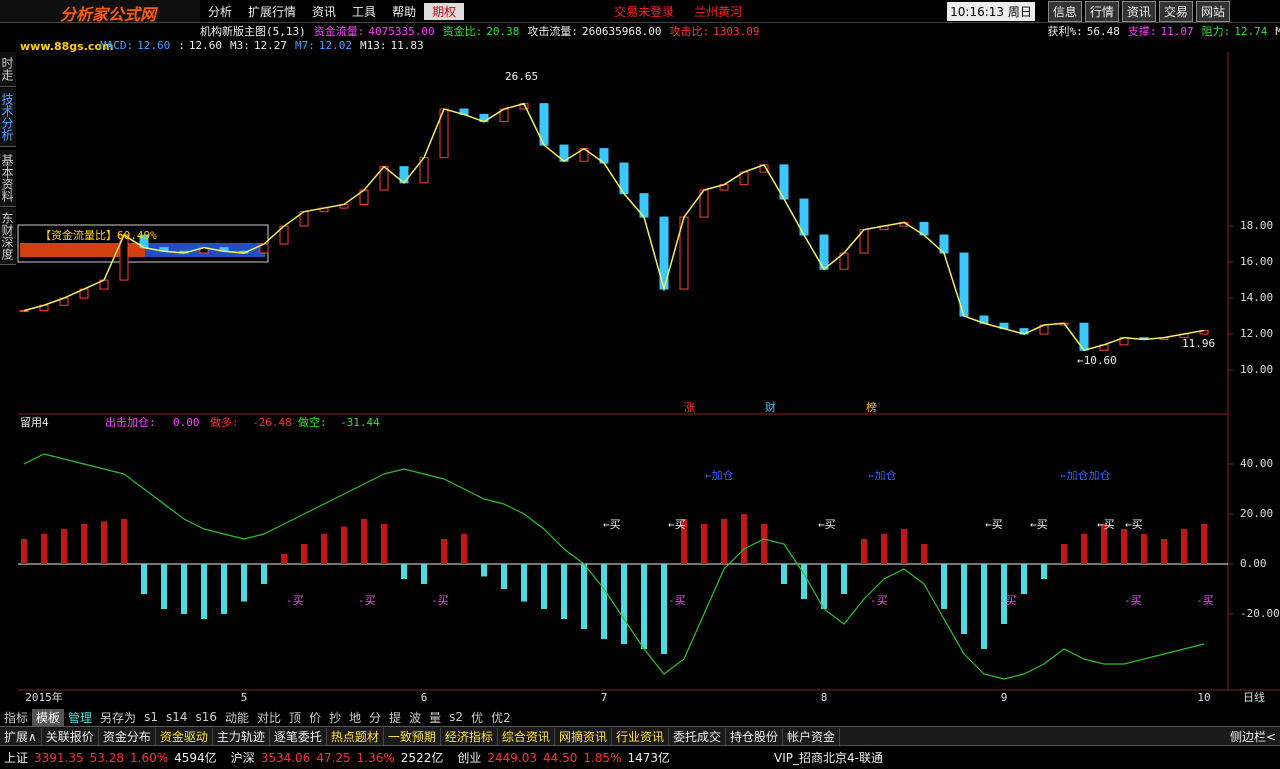  What do you see at coordinates (1004, 697) in the screenshot?
I see `x-tick-label: 9` at bounding box center [1004, 697].